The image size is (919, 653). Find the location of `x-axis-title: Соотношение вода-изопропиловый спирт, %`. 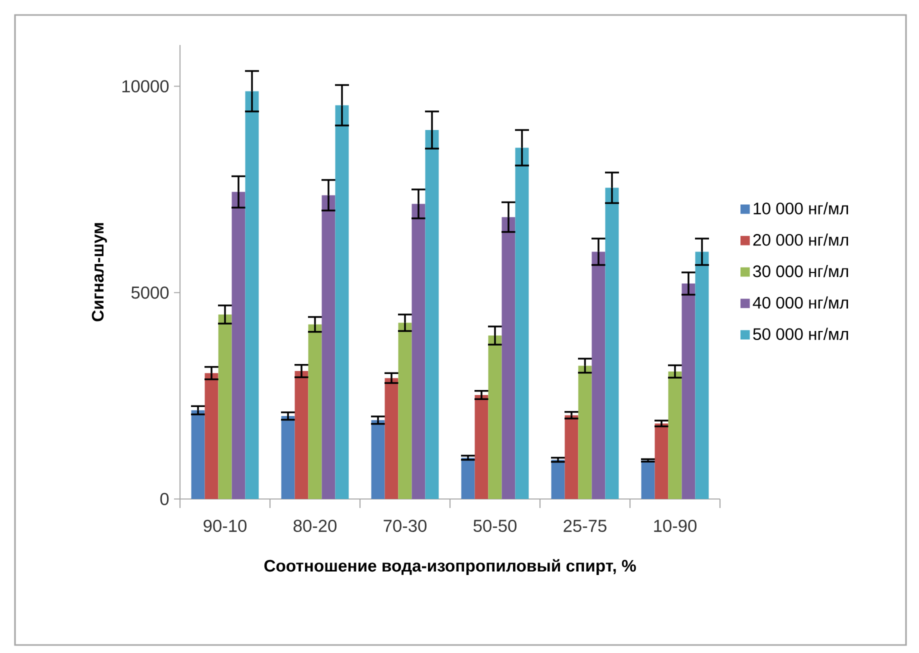

x-axis-title: Соотношение вода-изопропиловый спирт, % is located at coordinates (450, 567).